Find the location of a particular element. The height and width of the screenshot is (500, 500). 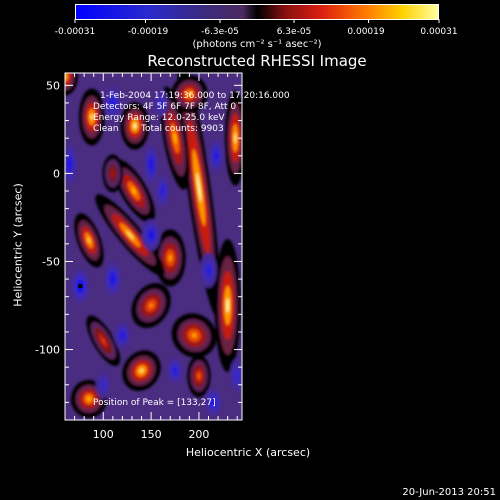

x-tick-label: 150 is located at coordinates (151, 434).